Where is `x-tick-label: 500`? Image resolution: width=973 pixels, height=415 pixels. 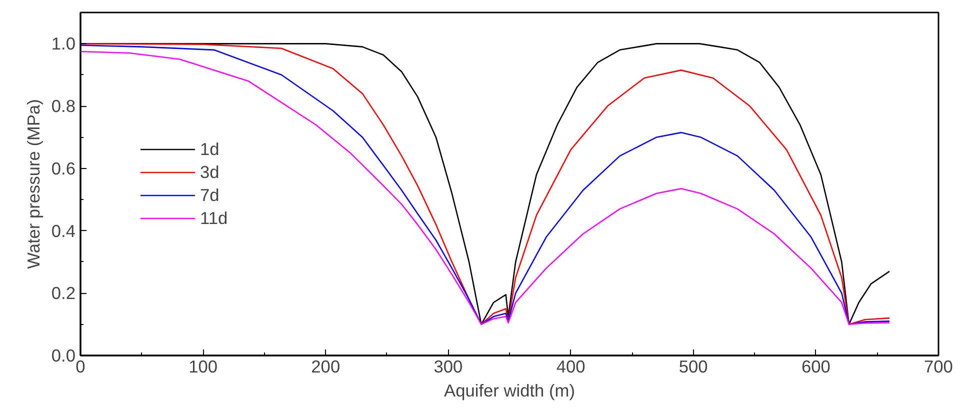
x-tick-label: 500 is located at coordinates (693, 366).